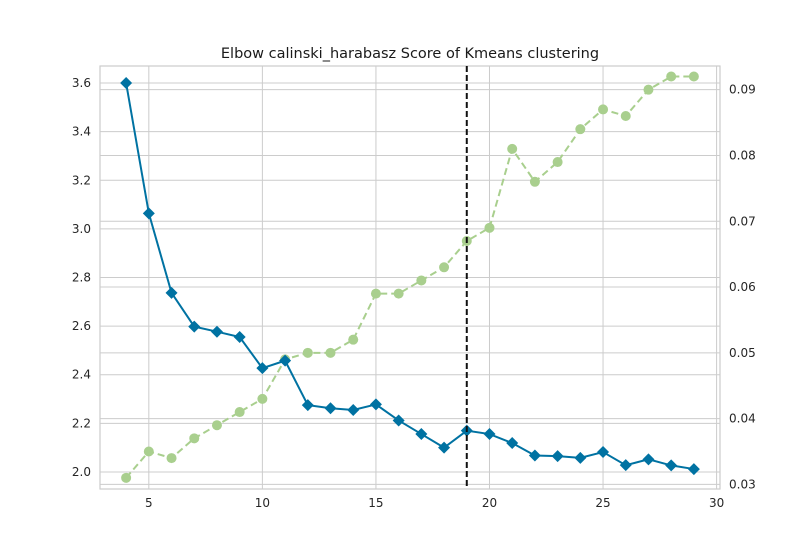 The width and height of the screenshot is (800, 550). What do you see at coordinates (81, 326) in the screenshot?
I see `y-tick-label: 2.6` at bounding box center [81, 326].